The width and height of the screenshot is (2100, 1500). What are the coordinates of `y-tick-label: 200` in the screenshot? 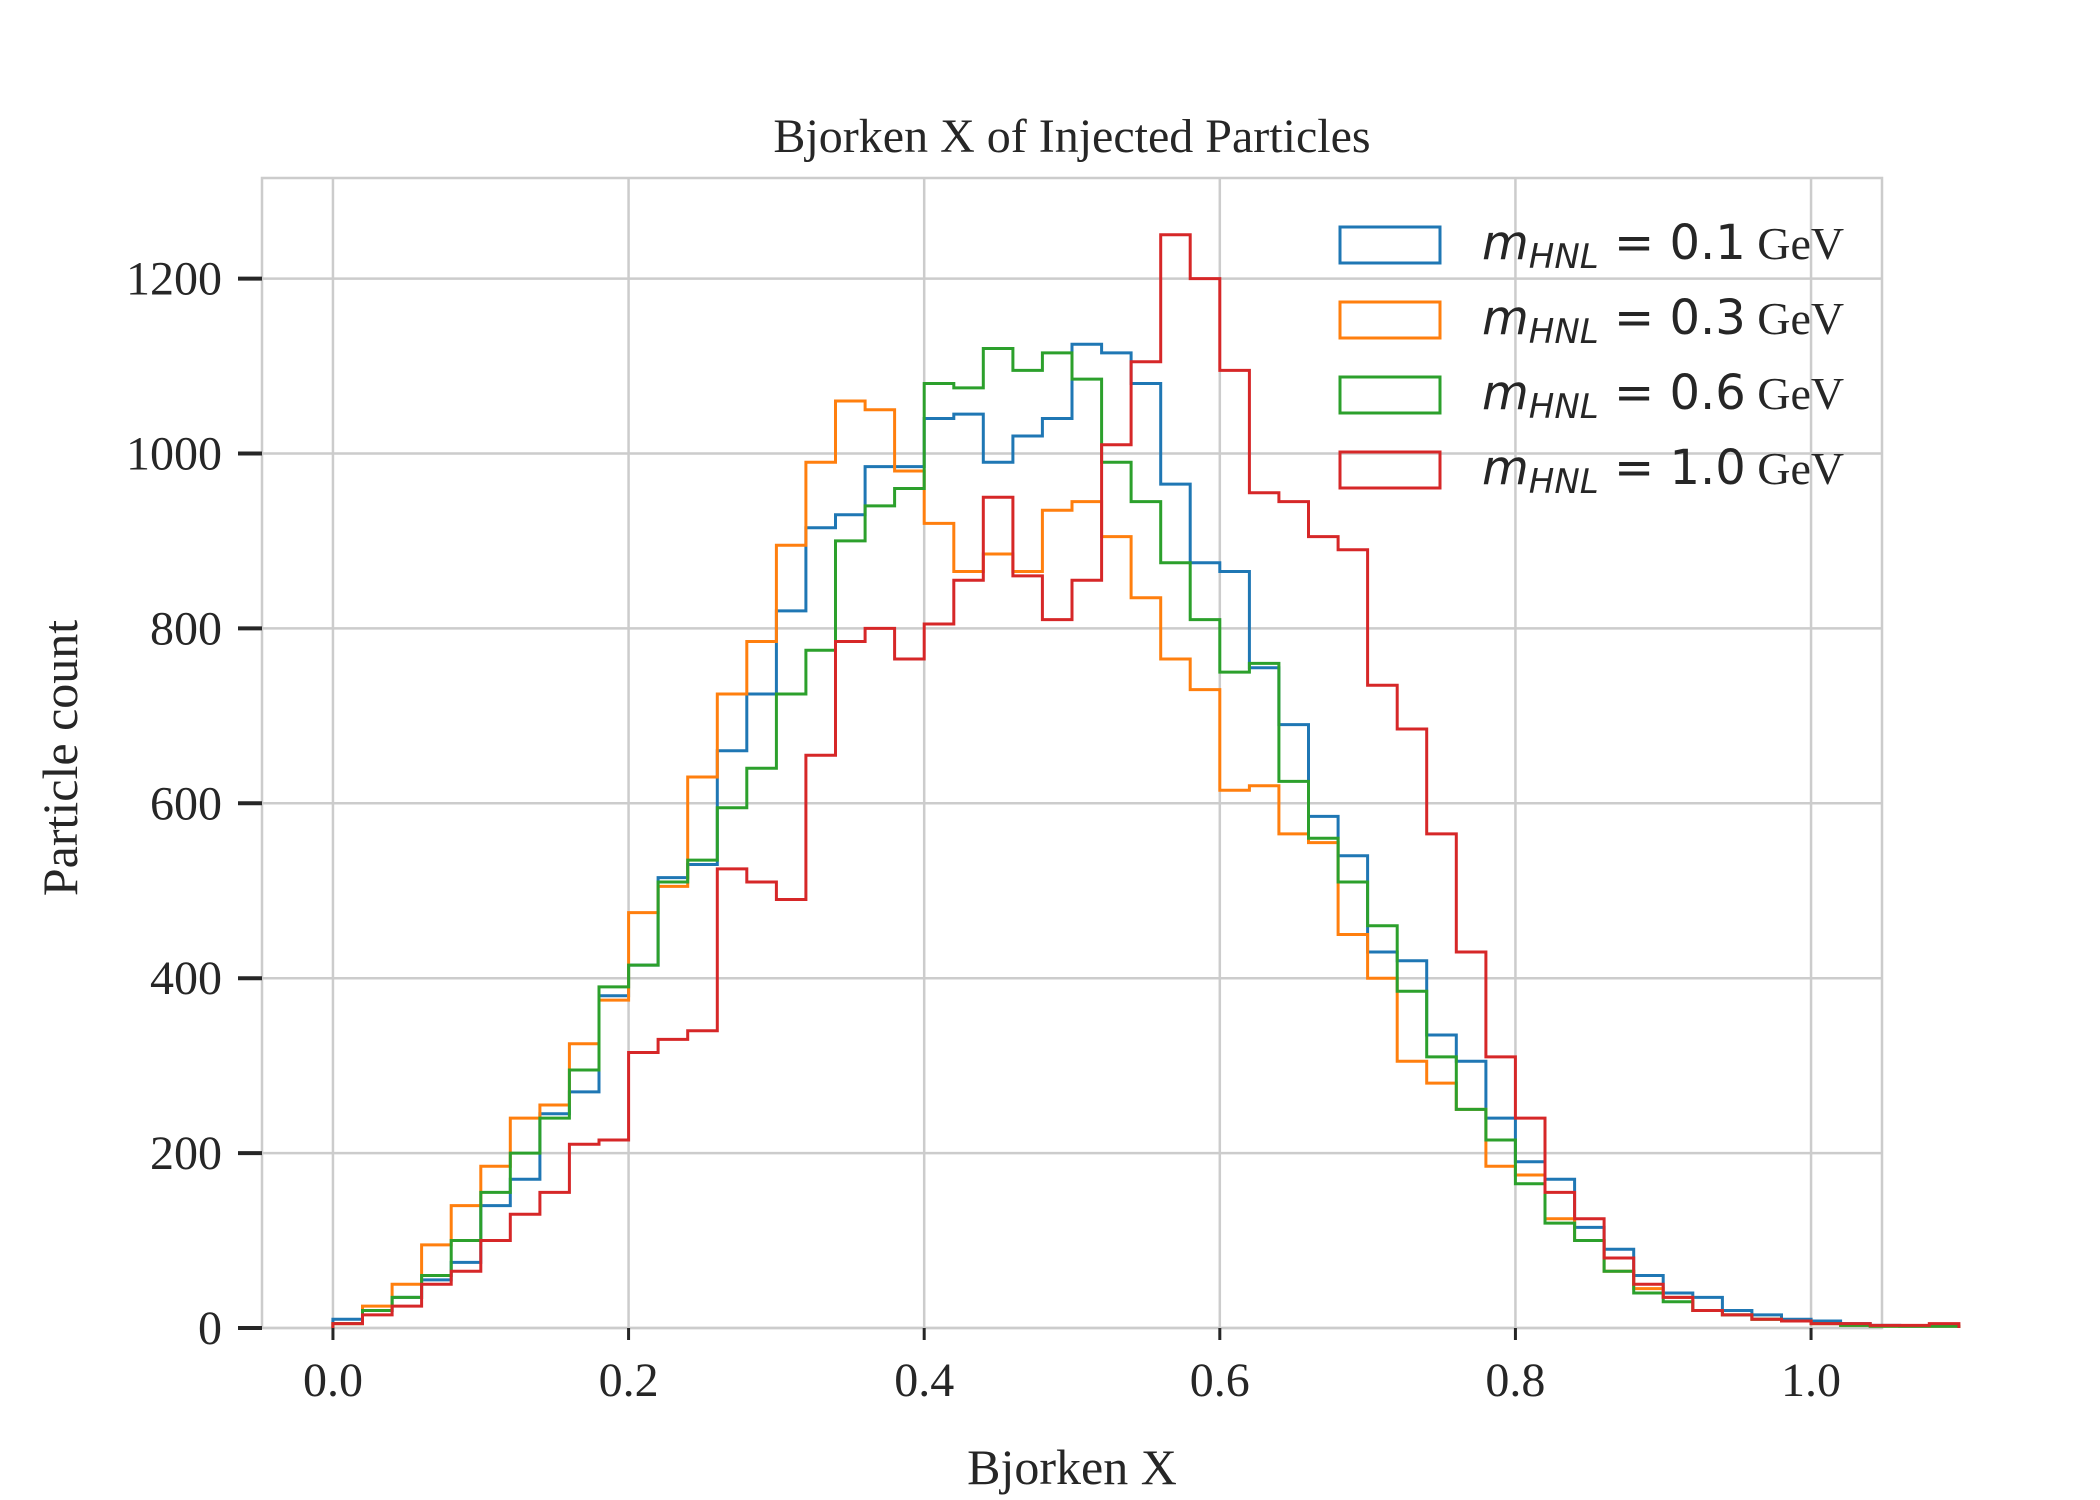 It's located at (186, 1153).